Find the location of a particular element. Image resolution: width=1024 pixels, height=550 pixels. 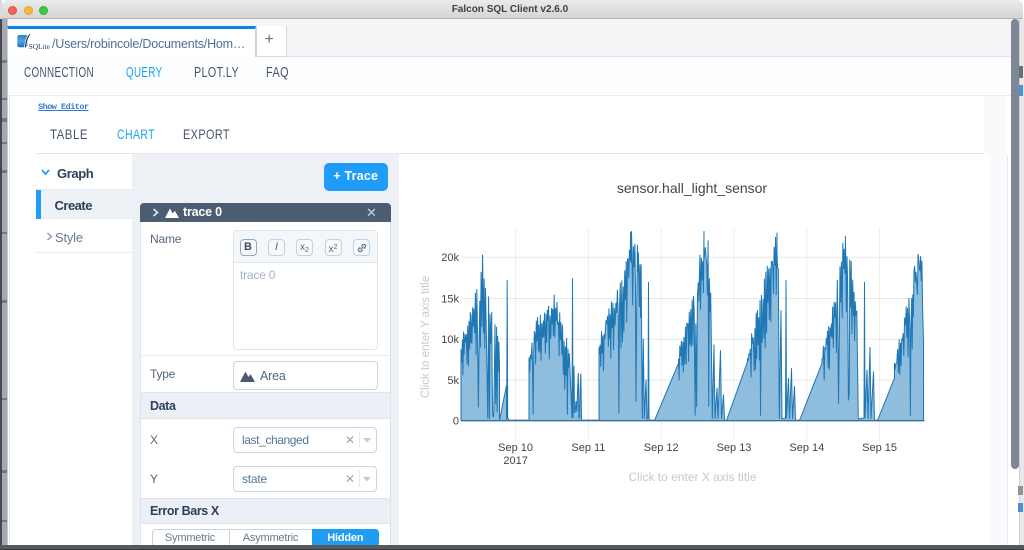

svg-text: 10k is located at coordinates (450, 340).